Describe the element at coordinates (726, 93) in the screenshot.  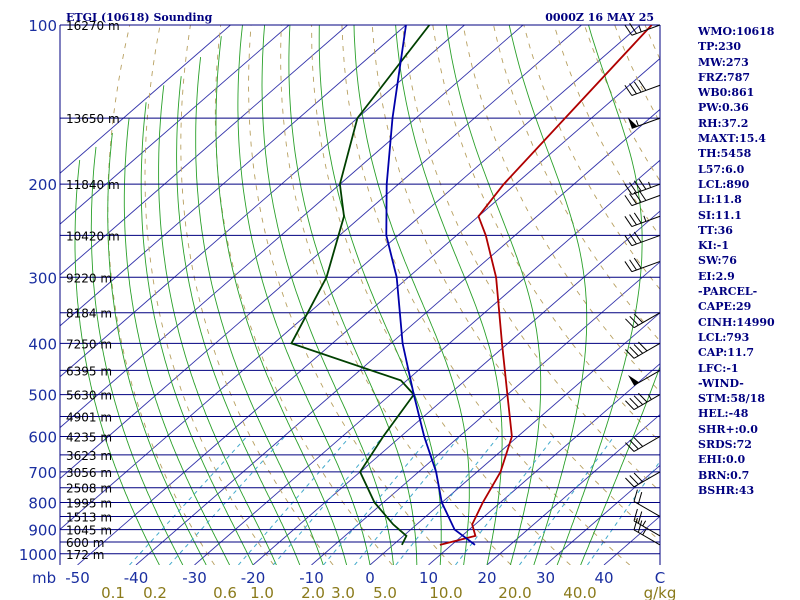
I see `index-item: WB0:861` at that location.